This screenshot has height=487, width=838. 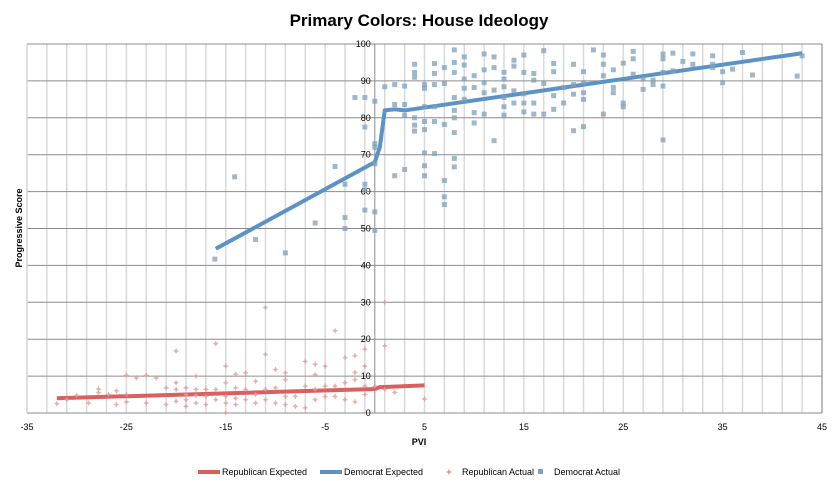 I want to click on chart-title: Primary Colors: House Ideology, so click(x=419, y=20).